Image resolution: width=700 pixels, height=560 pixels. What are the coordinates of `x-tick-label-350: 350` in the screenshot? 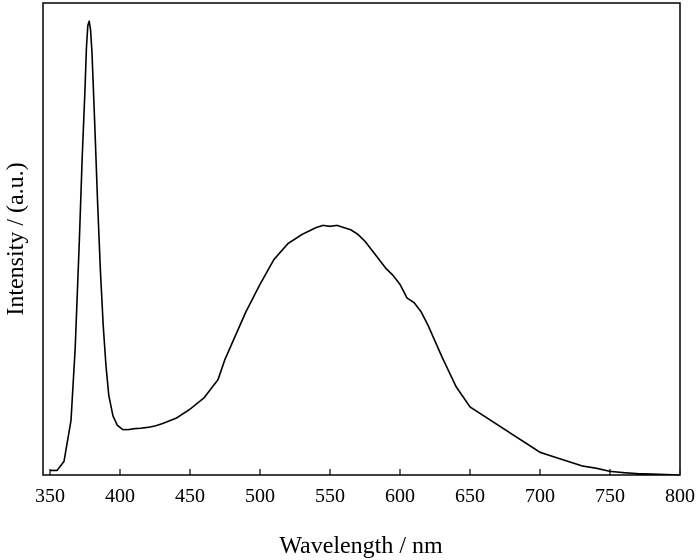 It's located at (50, 496).